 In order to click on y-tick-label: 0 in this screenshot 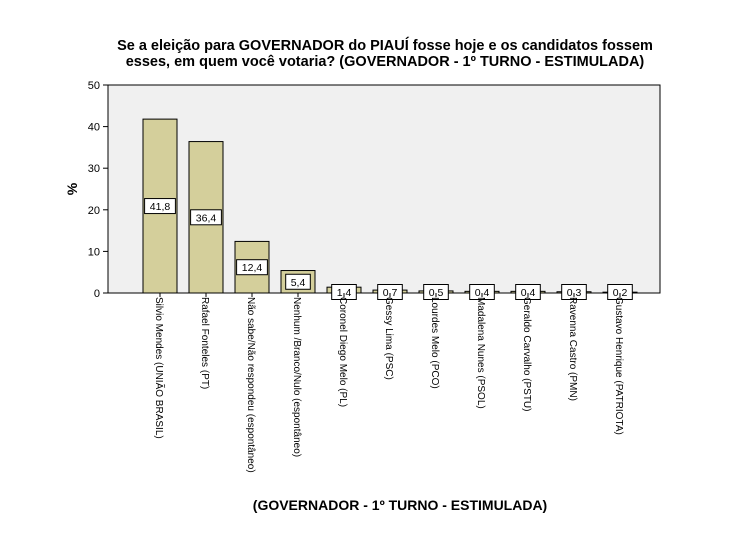, I will do `click(97, 294)`.